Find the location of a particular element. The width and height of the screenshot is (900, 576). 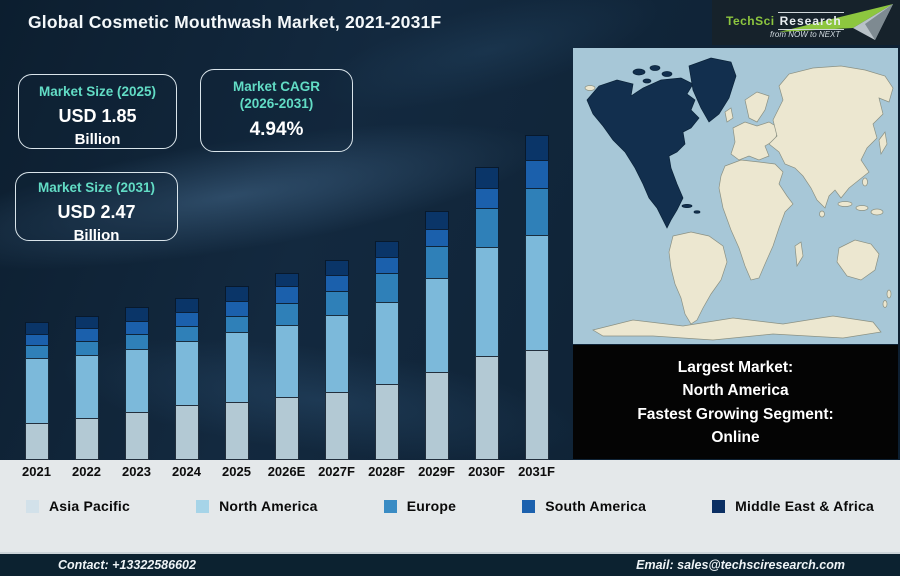

x-axis-label-2022: 2022 is located at coordinates (86, 471).